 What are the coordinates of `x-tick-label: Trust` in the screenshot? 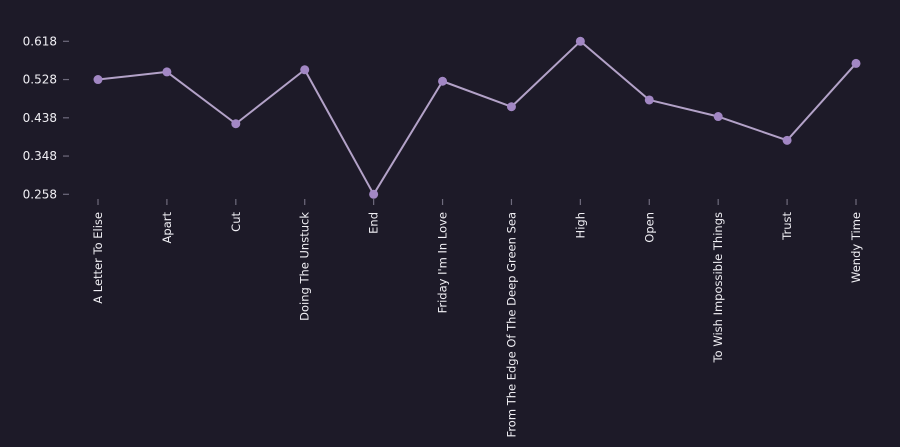 It's located at (787, 226).